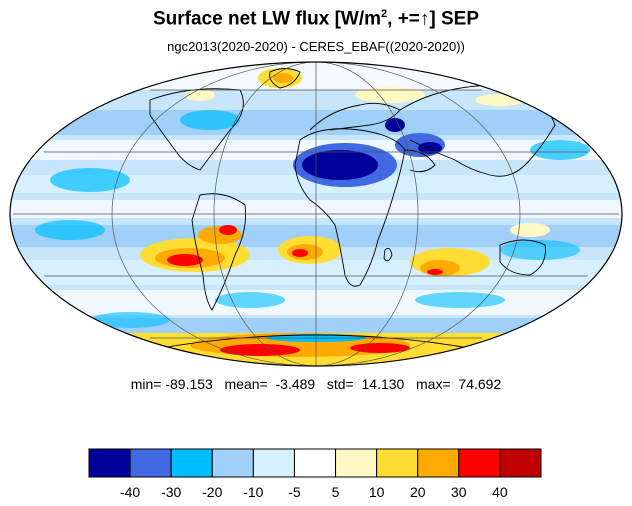  What do you see at coordinates (294, 492) in the screenshot?
I see `colorbar-tick-label: -5` at bounding box center [294, 492].